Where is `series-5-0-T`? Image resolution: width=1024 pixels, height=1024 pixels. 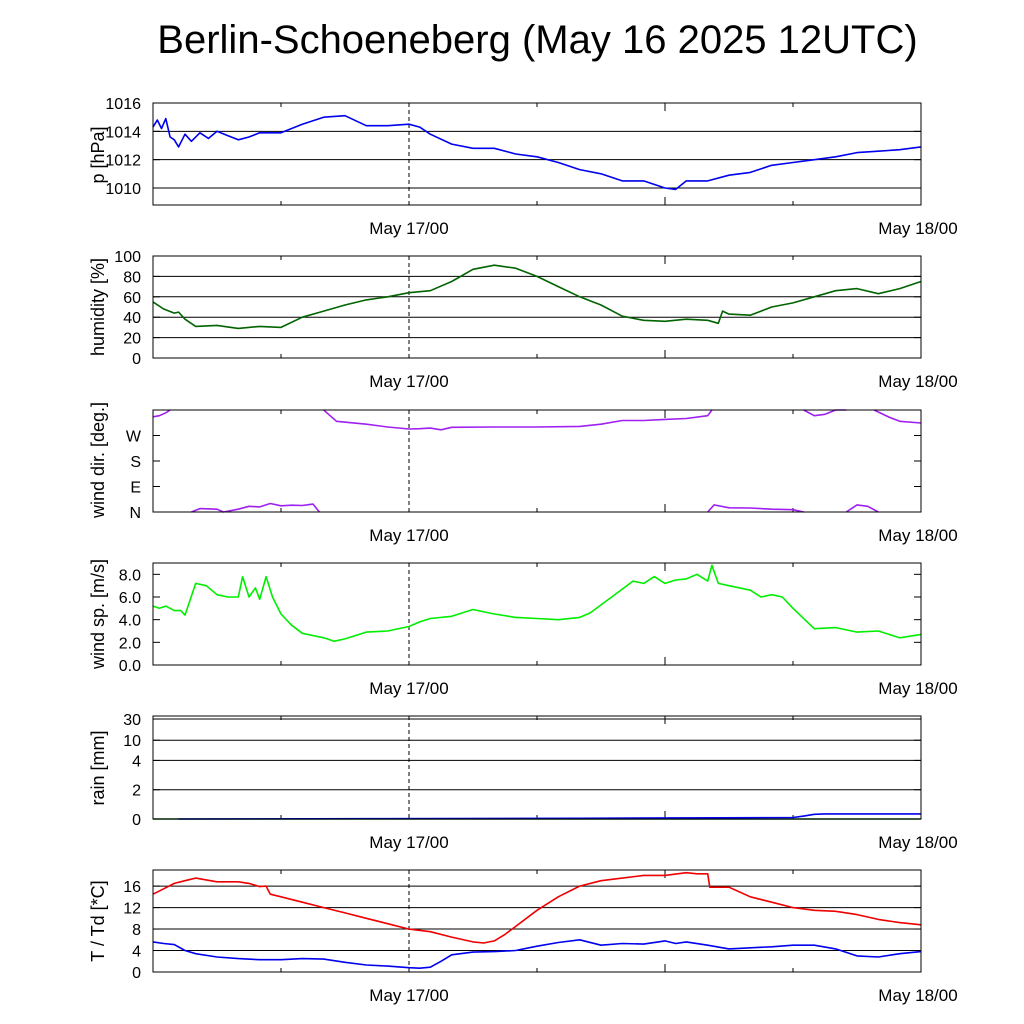 series-5-0-T is located at coordinates (537, 907).